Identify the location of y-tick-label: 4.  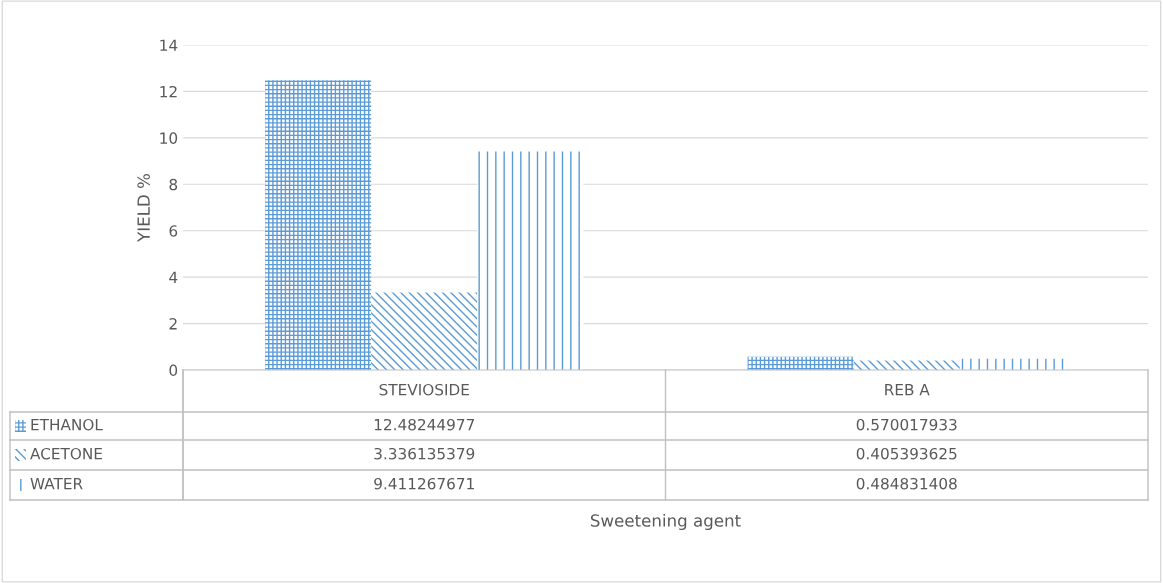
(173, 277).